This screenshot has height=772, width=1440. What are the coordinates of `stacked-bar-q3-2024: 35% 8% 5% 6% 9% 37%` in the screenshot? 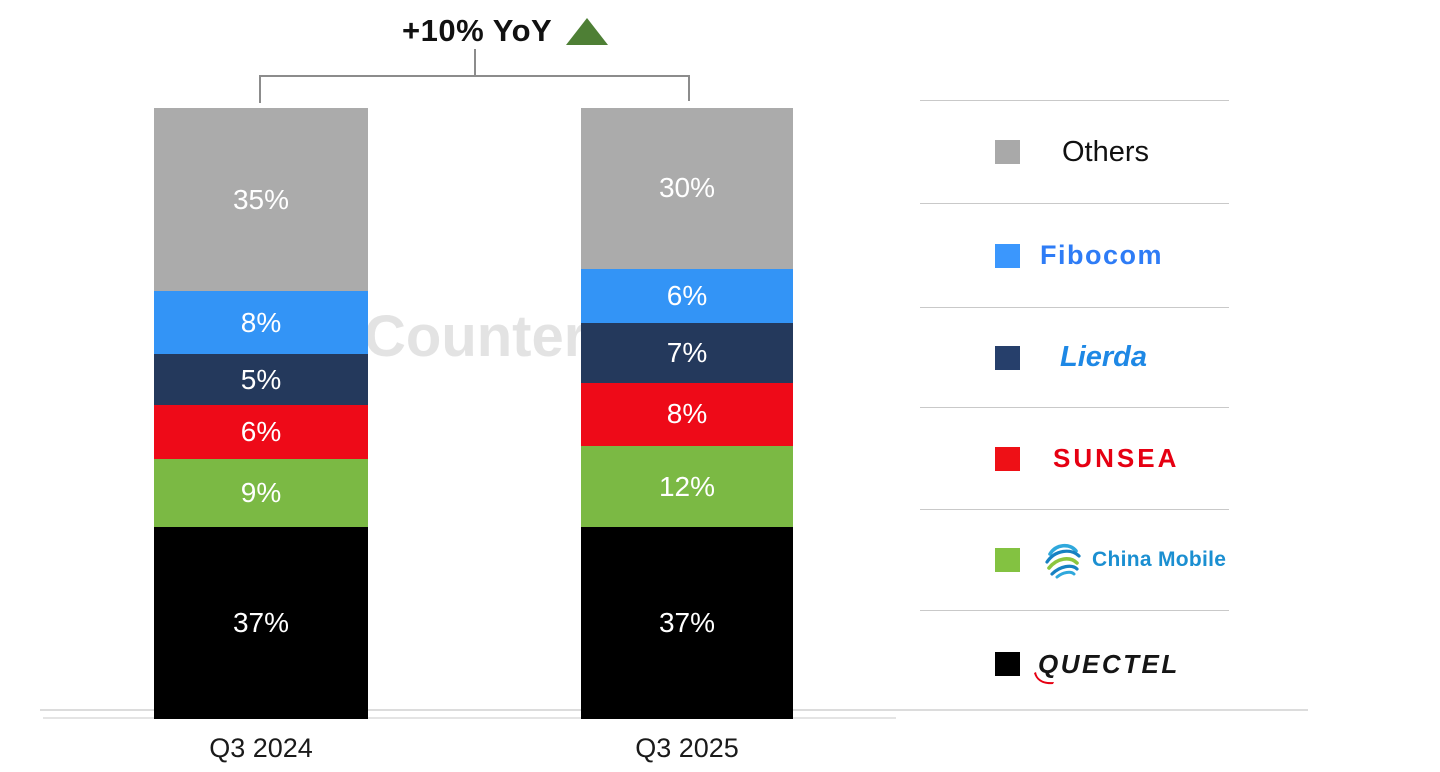 It's located at (261, 413).